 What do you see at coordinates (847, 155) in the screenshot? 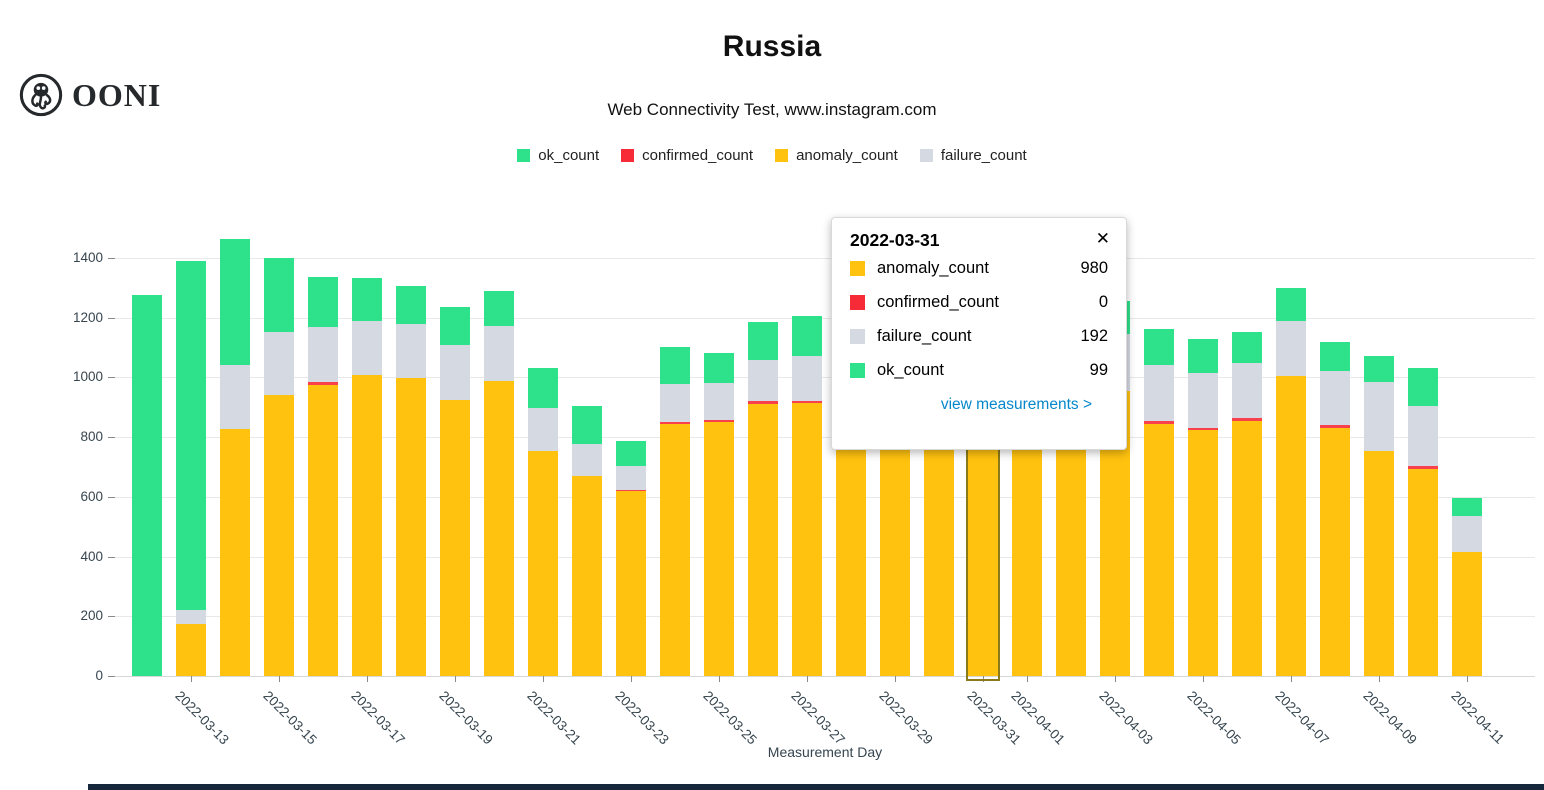
I see `legend-label: anomaly_count` at bounding box center [847, 155].